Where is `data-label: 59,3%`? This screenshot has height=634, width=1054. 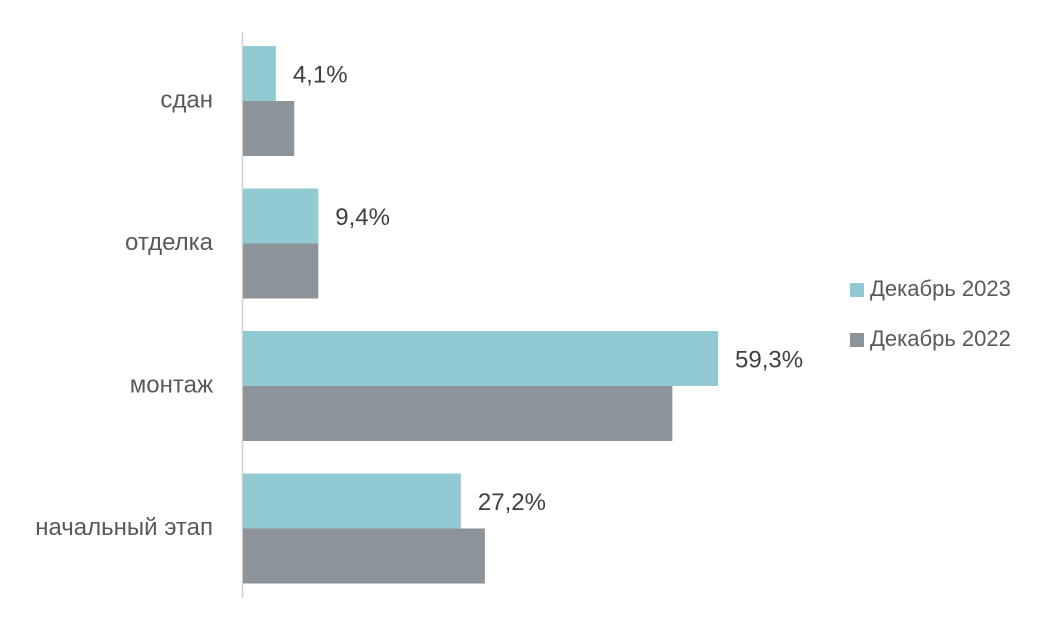 data-label: 59,3% is located at coordinates (769, 359).